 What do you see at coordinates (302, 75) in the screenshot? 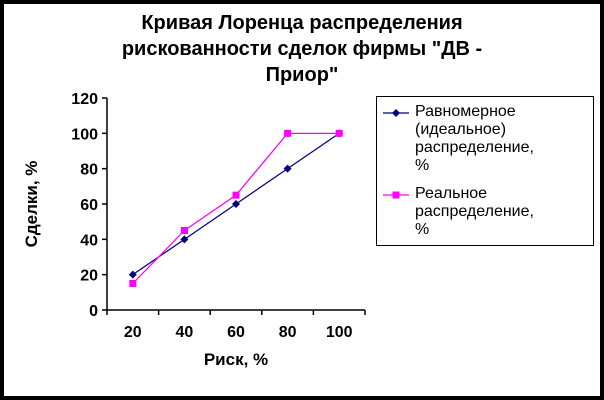
I see `chart-title-line-3: Приор"` at bounding box center [302, 75].